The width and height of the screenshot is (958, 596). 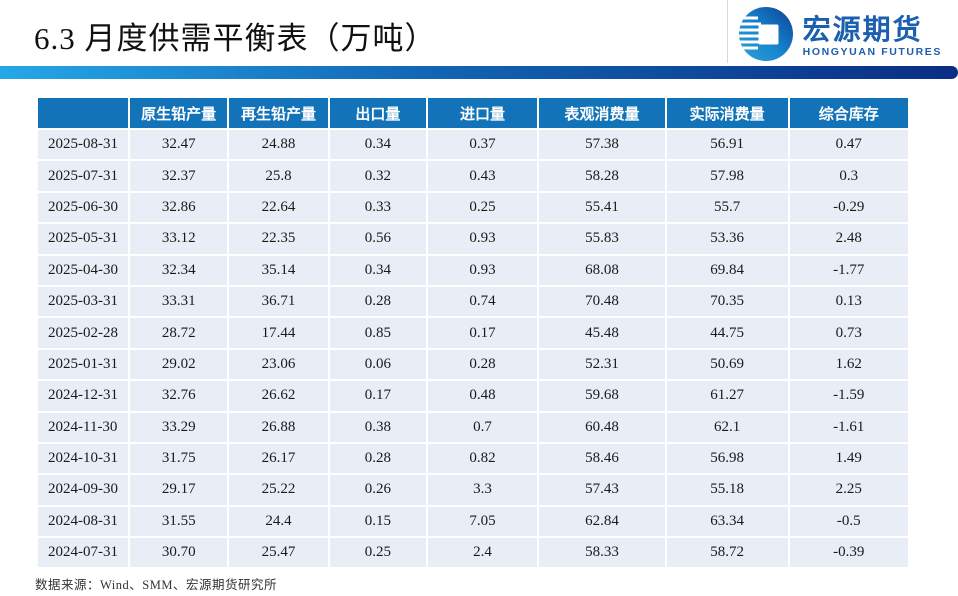 What do you see at coordinates (178, 207) in the screenshot?
I see `value-cell: 32.86` at bounding box center [178, 207].